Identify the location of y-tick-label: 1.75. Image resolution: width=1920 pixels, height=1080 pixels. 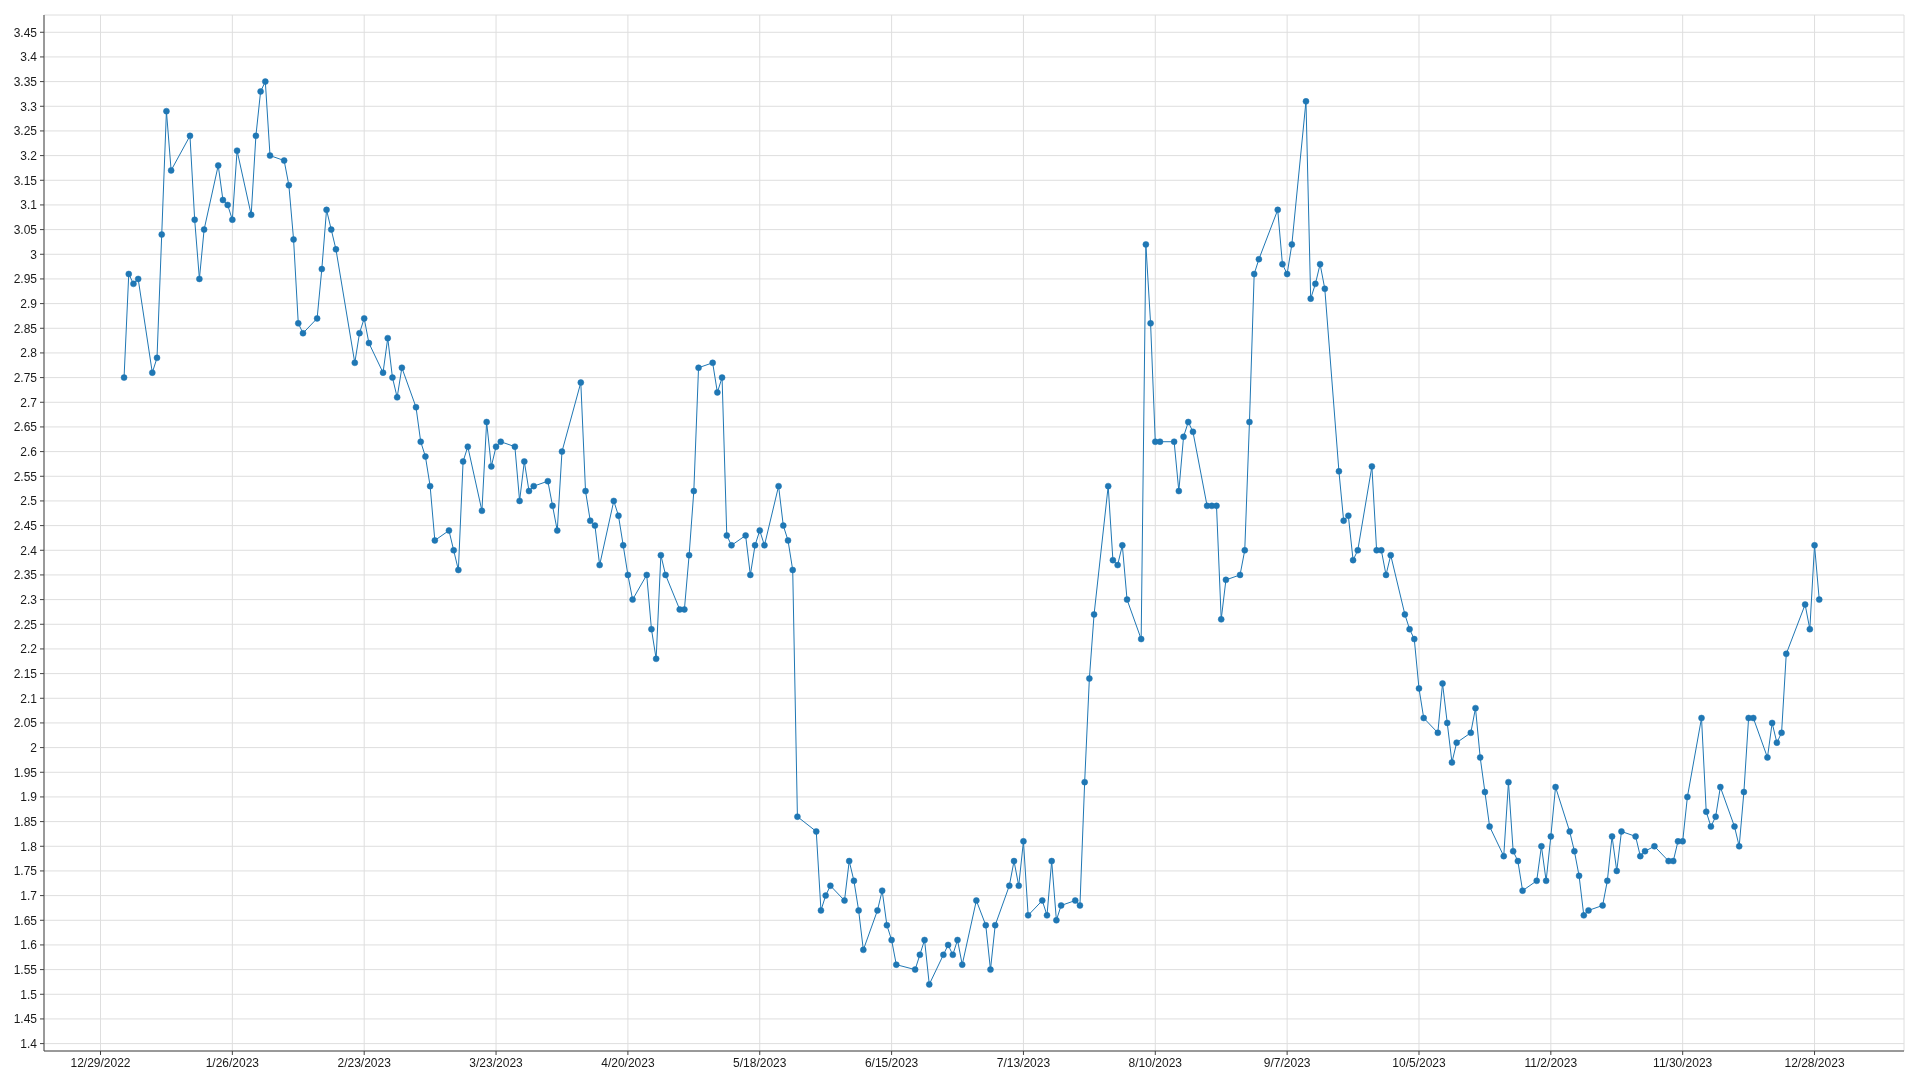
(25, 871).